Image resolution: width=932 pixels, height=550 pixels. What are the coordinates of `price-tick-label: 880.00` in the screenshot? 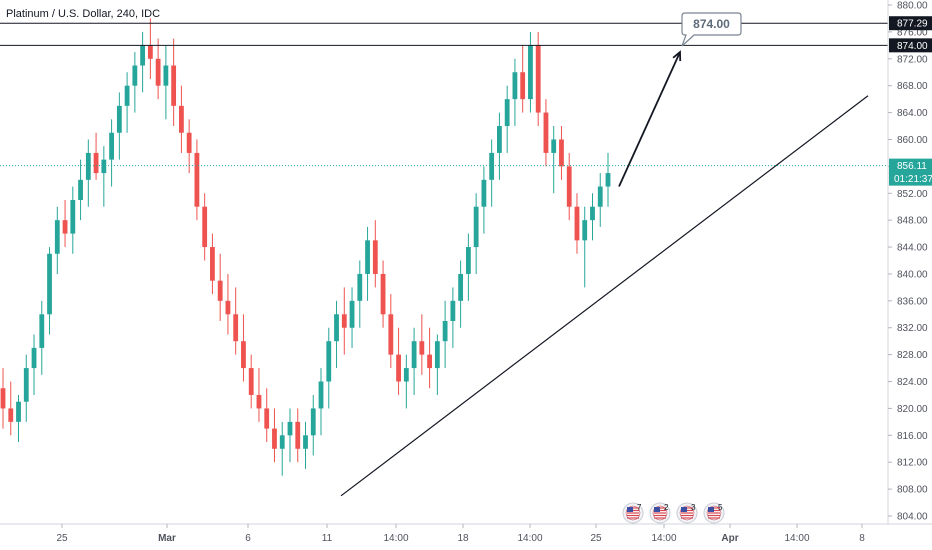 It's located at (912, 6).